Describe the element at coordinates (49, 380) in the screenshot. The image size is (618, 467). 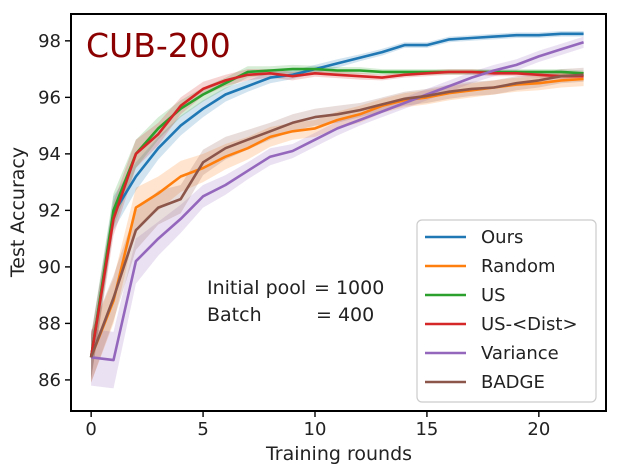
I see `y-tick-label: 86` at that location.